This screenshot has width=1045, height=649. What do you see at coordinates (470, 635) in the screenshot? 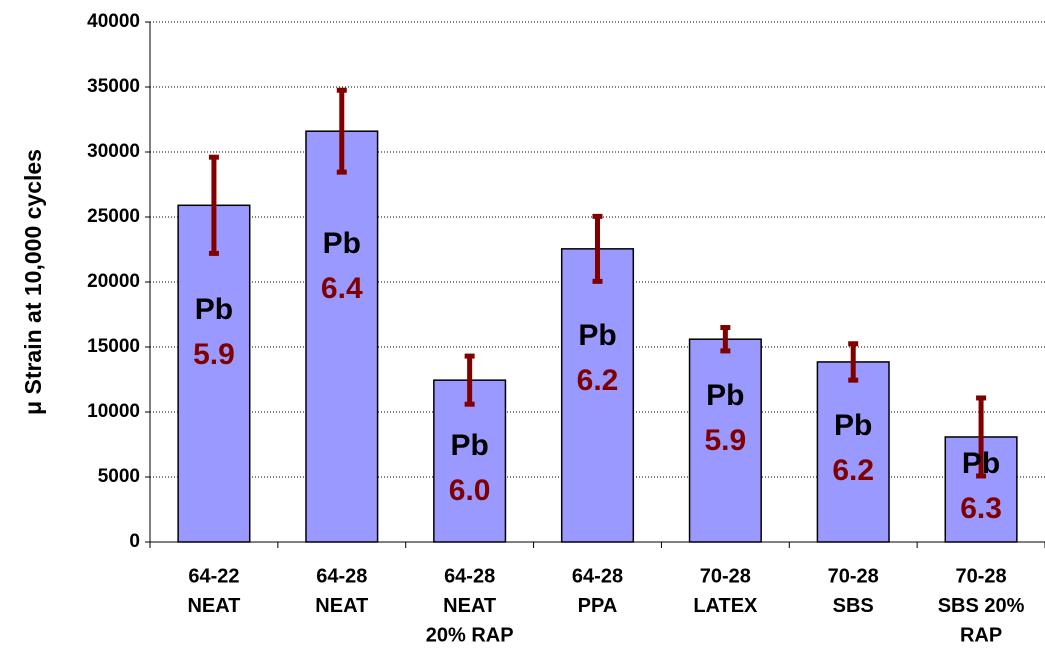
I see `x-tick-label: 20% RAP` at bounding box center [470, 635].